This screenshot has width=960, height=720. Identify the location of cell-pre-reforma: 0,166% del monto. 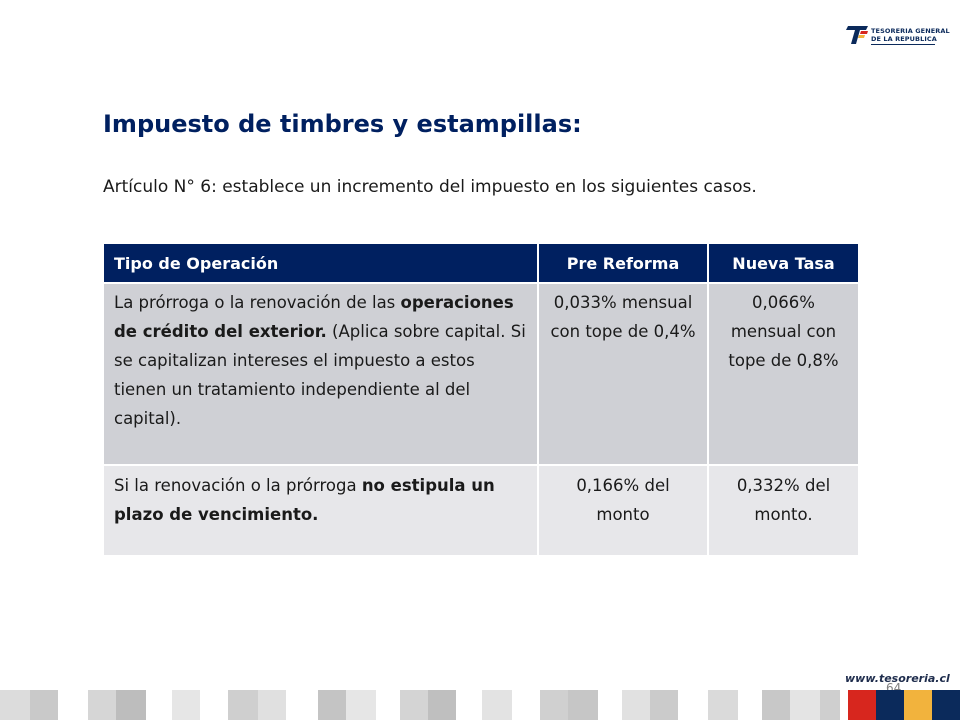
(623, 510).